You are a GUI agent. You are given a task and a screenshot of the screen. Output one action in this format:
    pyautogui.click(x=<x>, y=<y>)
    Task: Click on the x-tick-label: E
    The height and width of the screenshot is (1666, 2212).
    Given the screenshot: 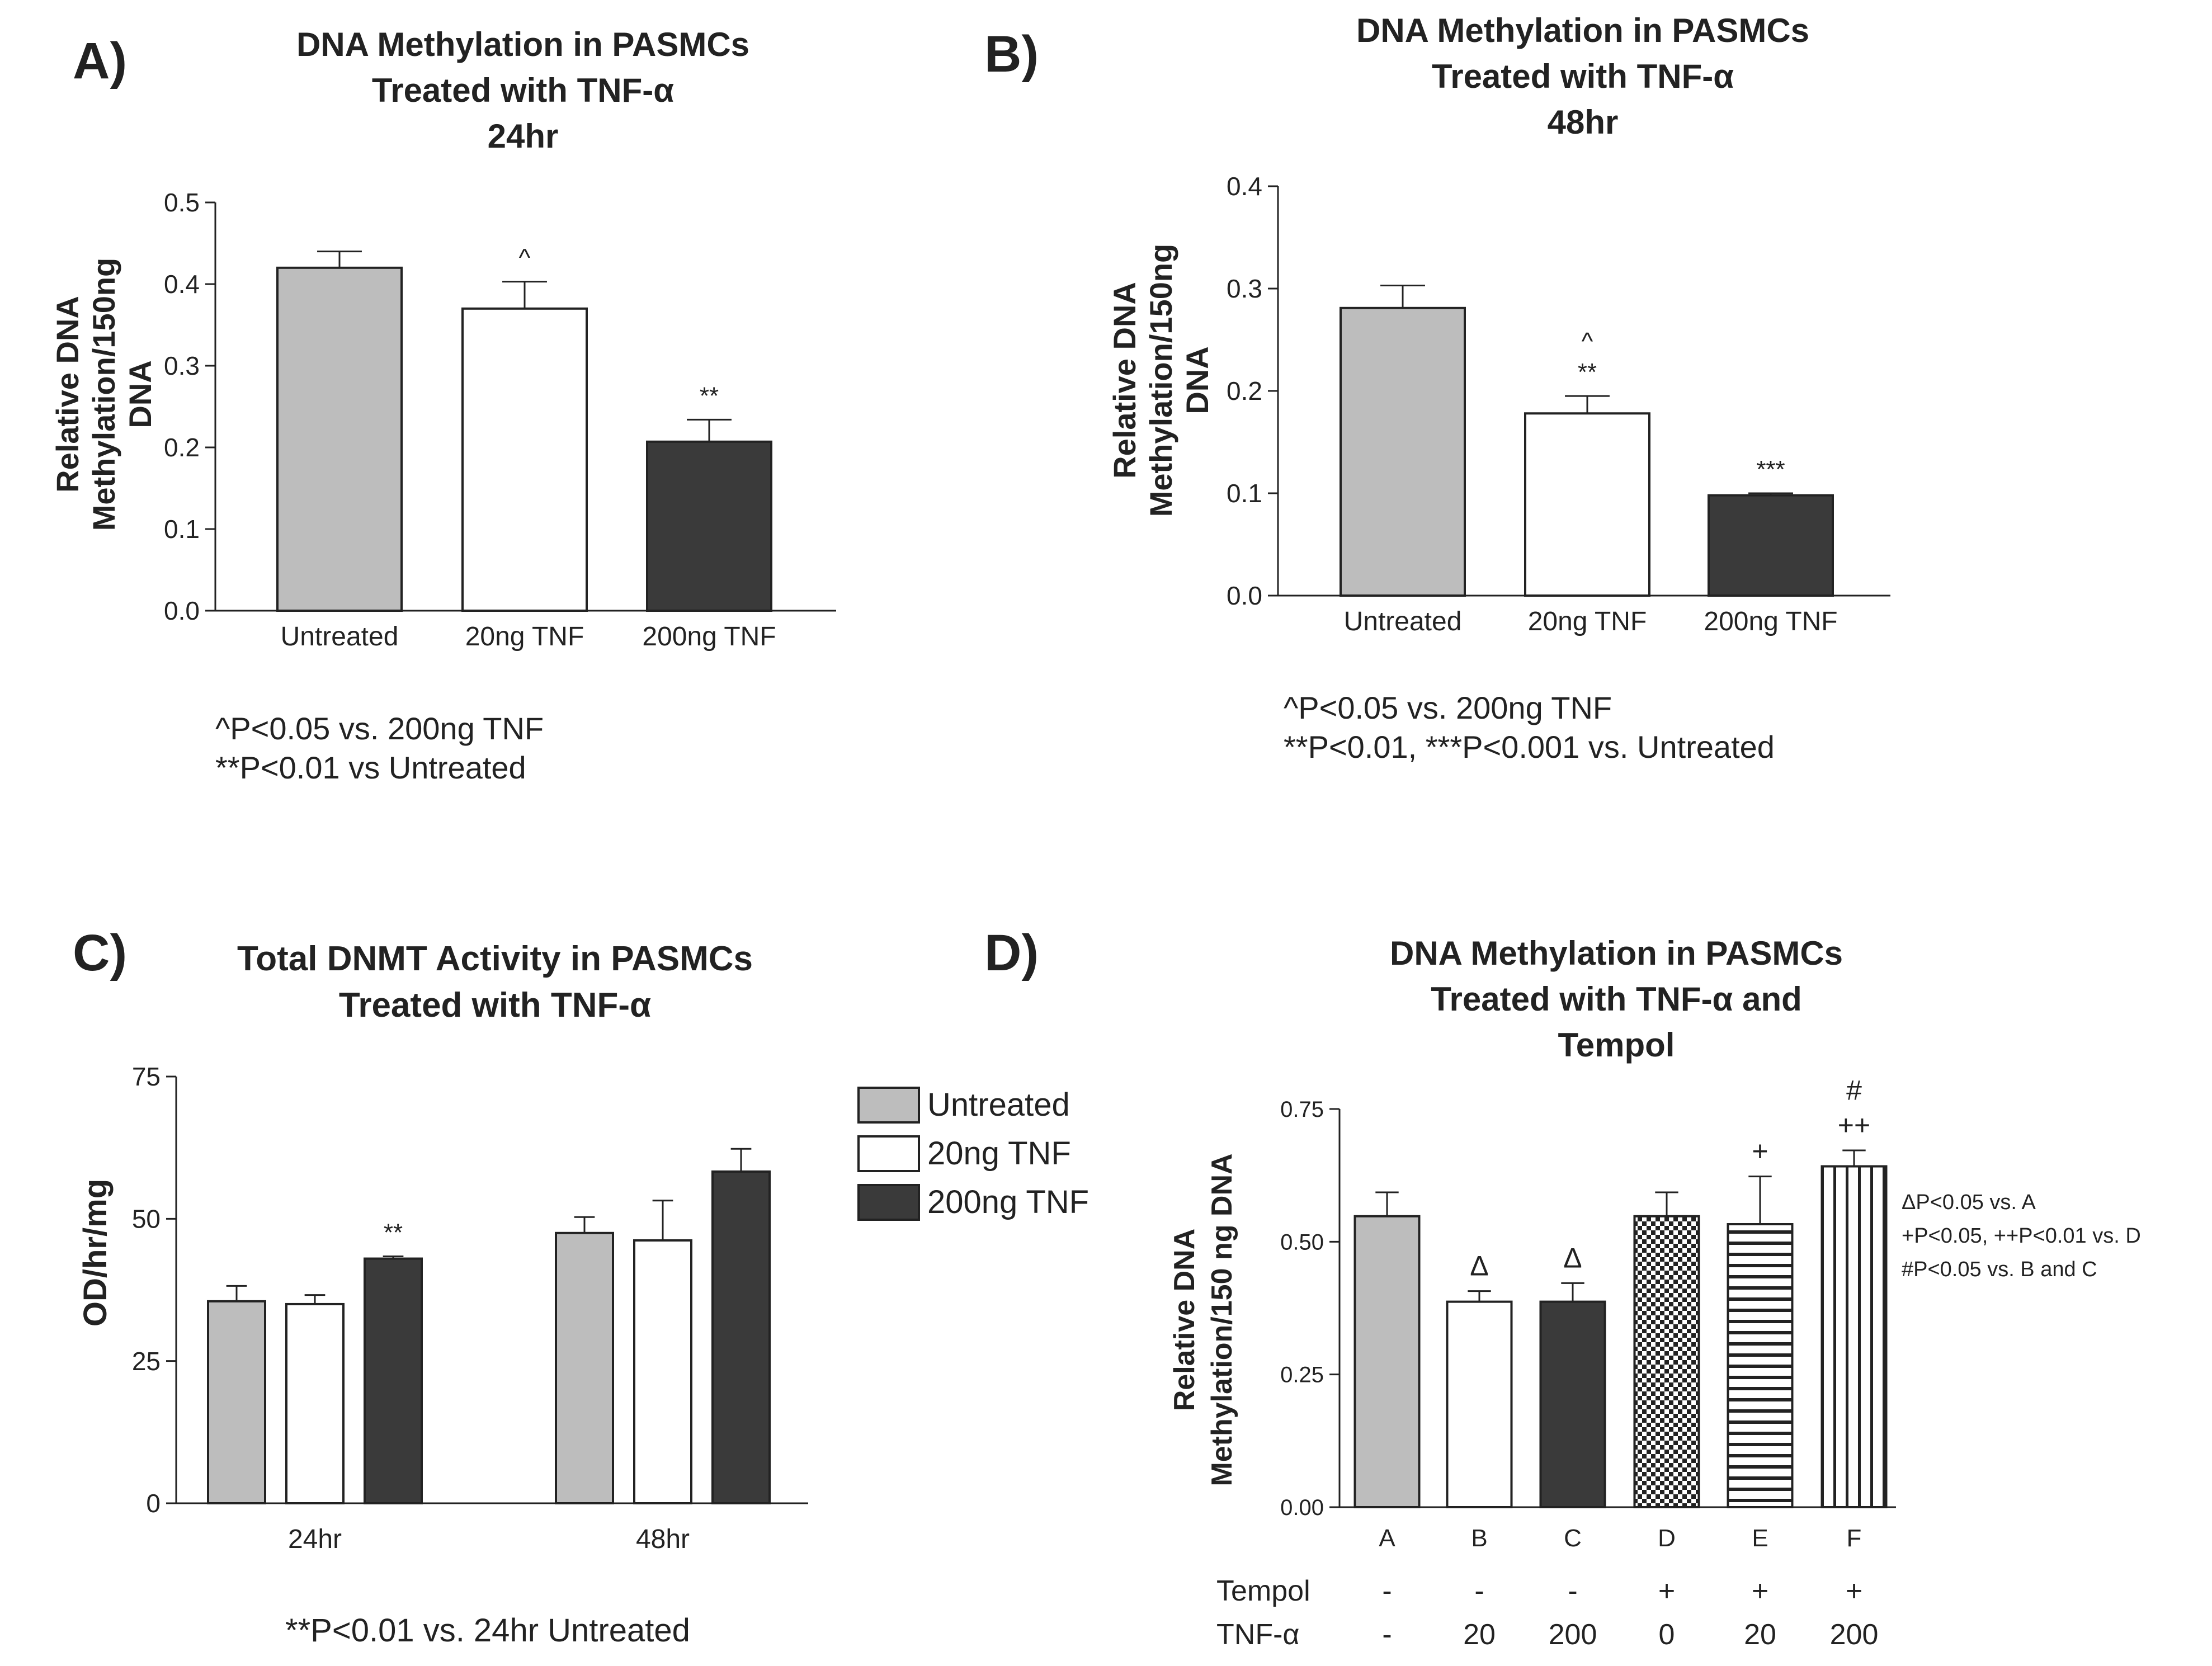 What is the action you would take?
    pyautogui.click(x=1760, y=1538)
    